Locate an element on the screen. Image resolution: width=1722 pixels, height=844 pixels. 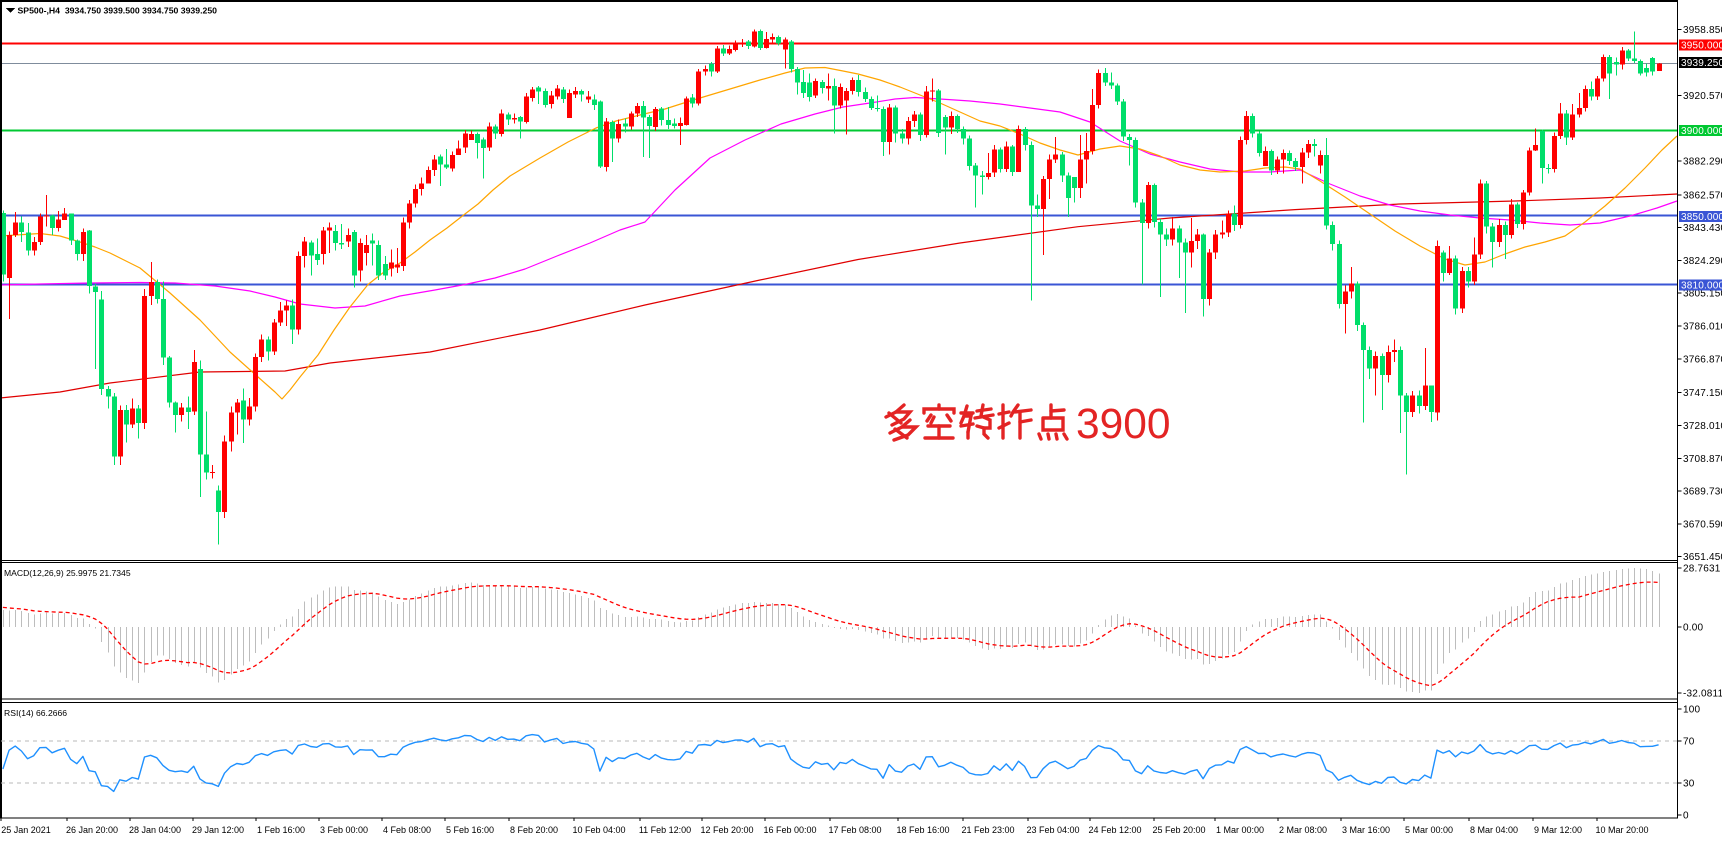
svg-text: 16 Feb 00:00 is located at coordinates (789, 830).